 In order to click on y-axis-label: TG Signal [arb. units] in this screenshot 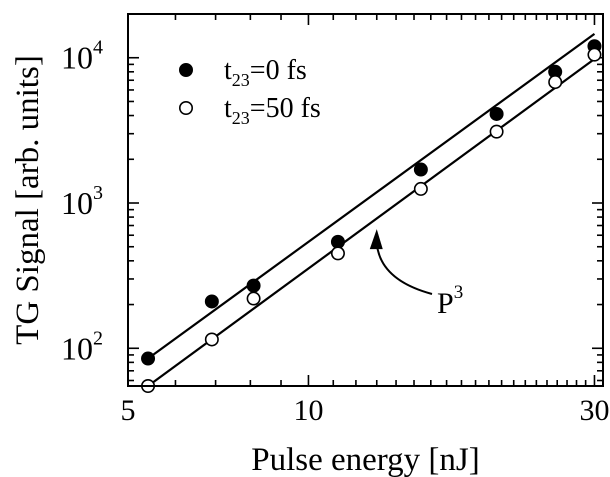, I will do `click(28, 200)`.